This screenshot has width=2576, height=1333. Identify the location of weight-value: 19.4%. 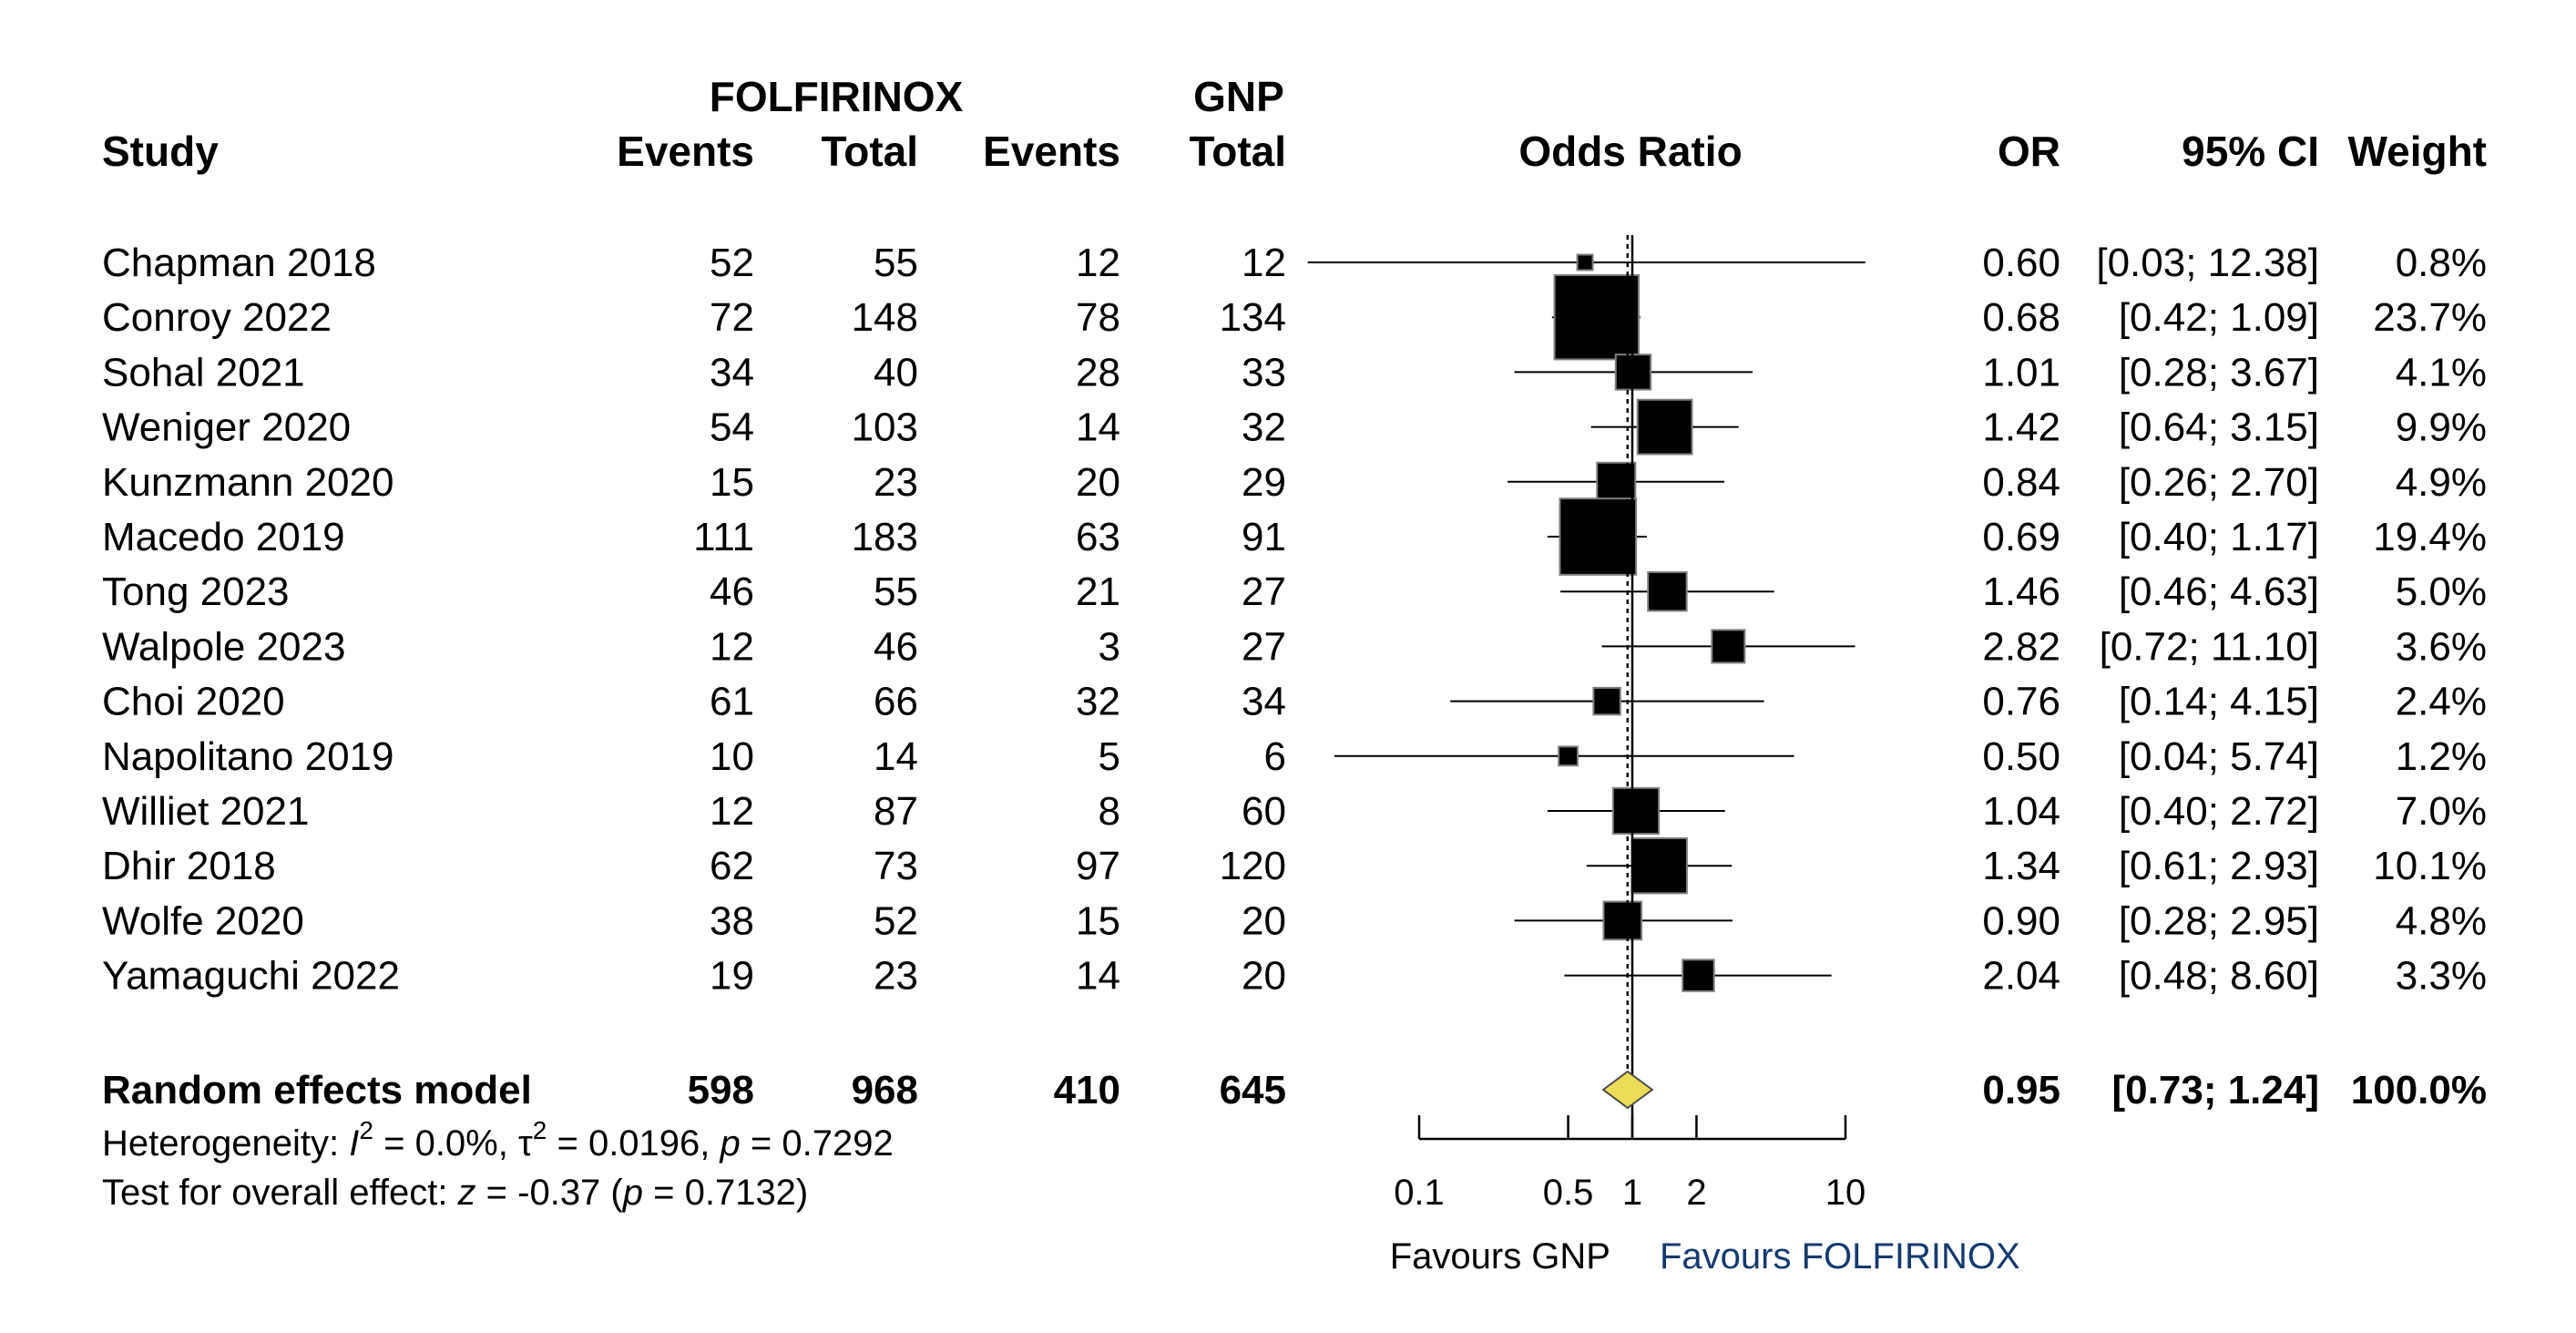
(2430, 537).